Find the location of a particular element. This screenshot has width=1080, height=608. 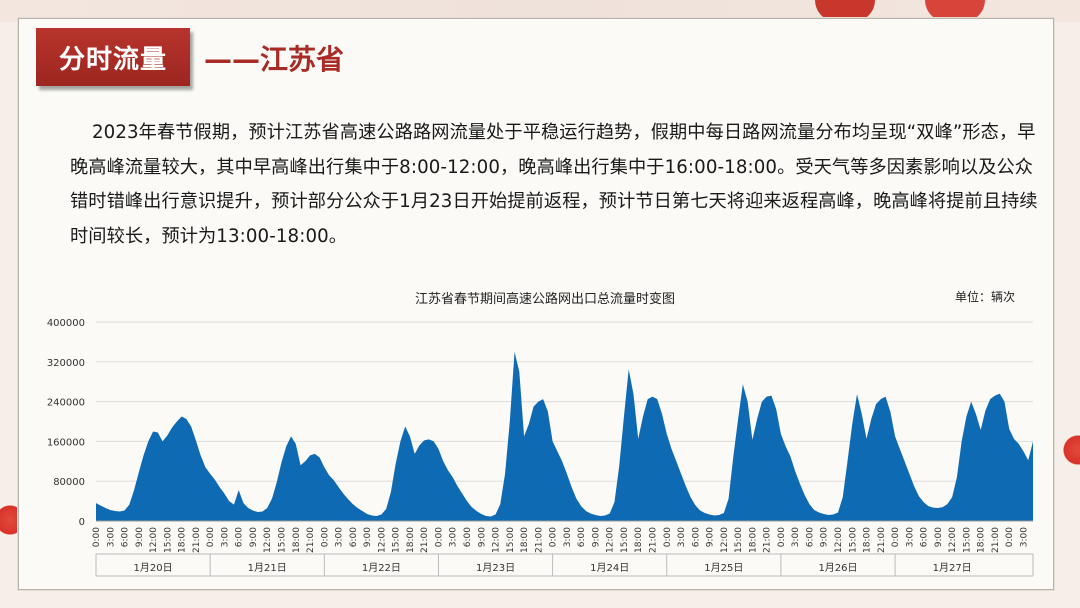

lantern-decoration-right is located at coordinates (1067, 510).